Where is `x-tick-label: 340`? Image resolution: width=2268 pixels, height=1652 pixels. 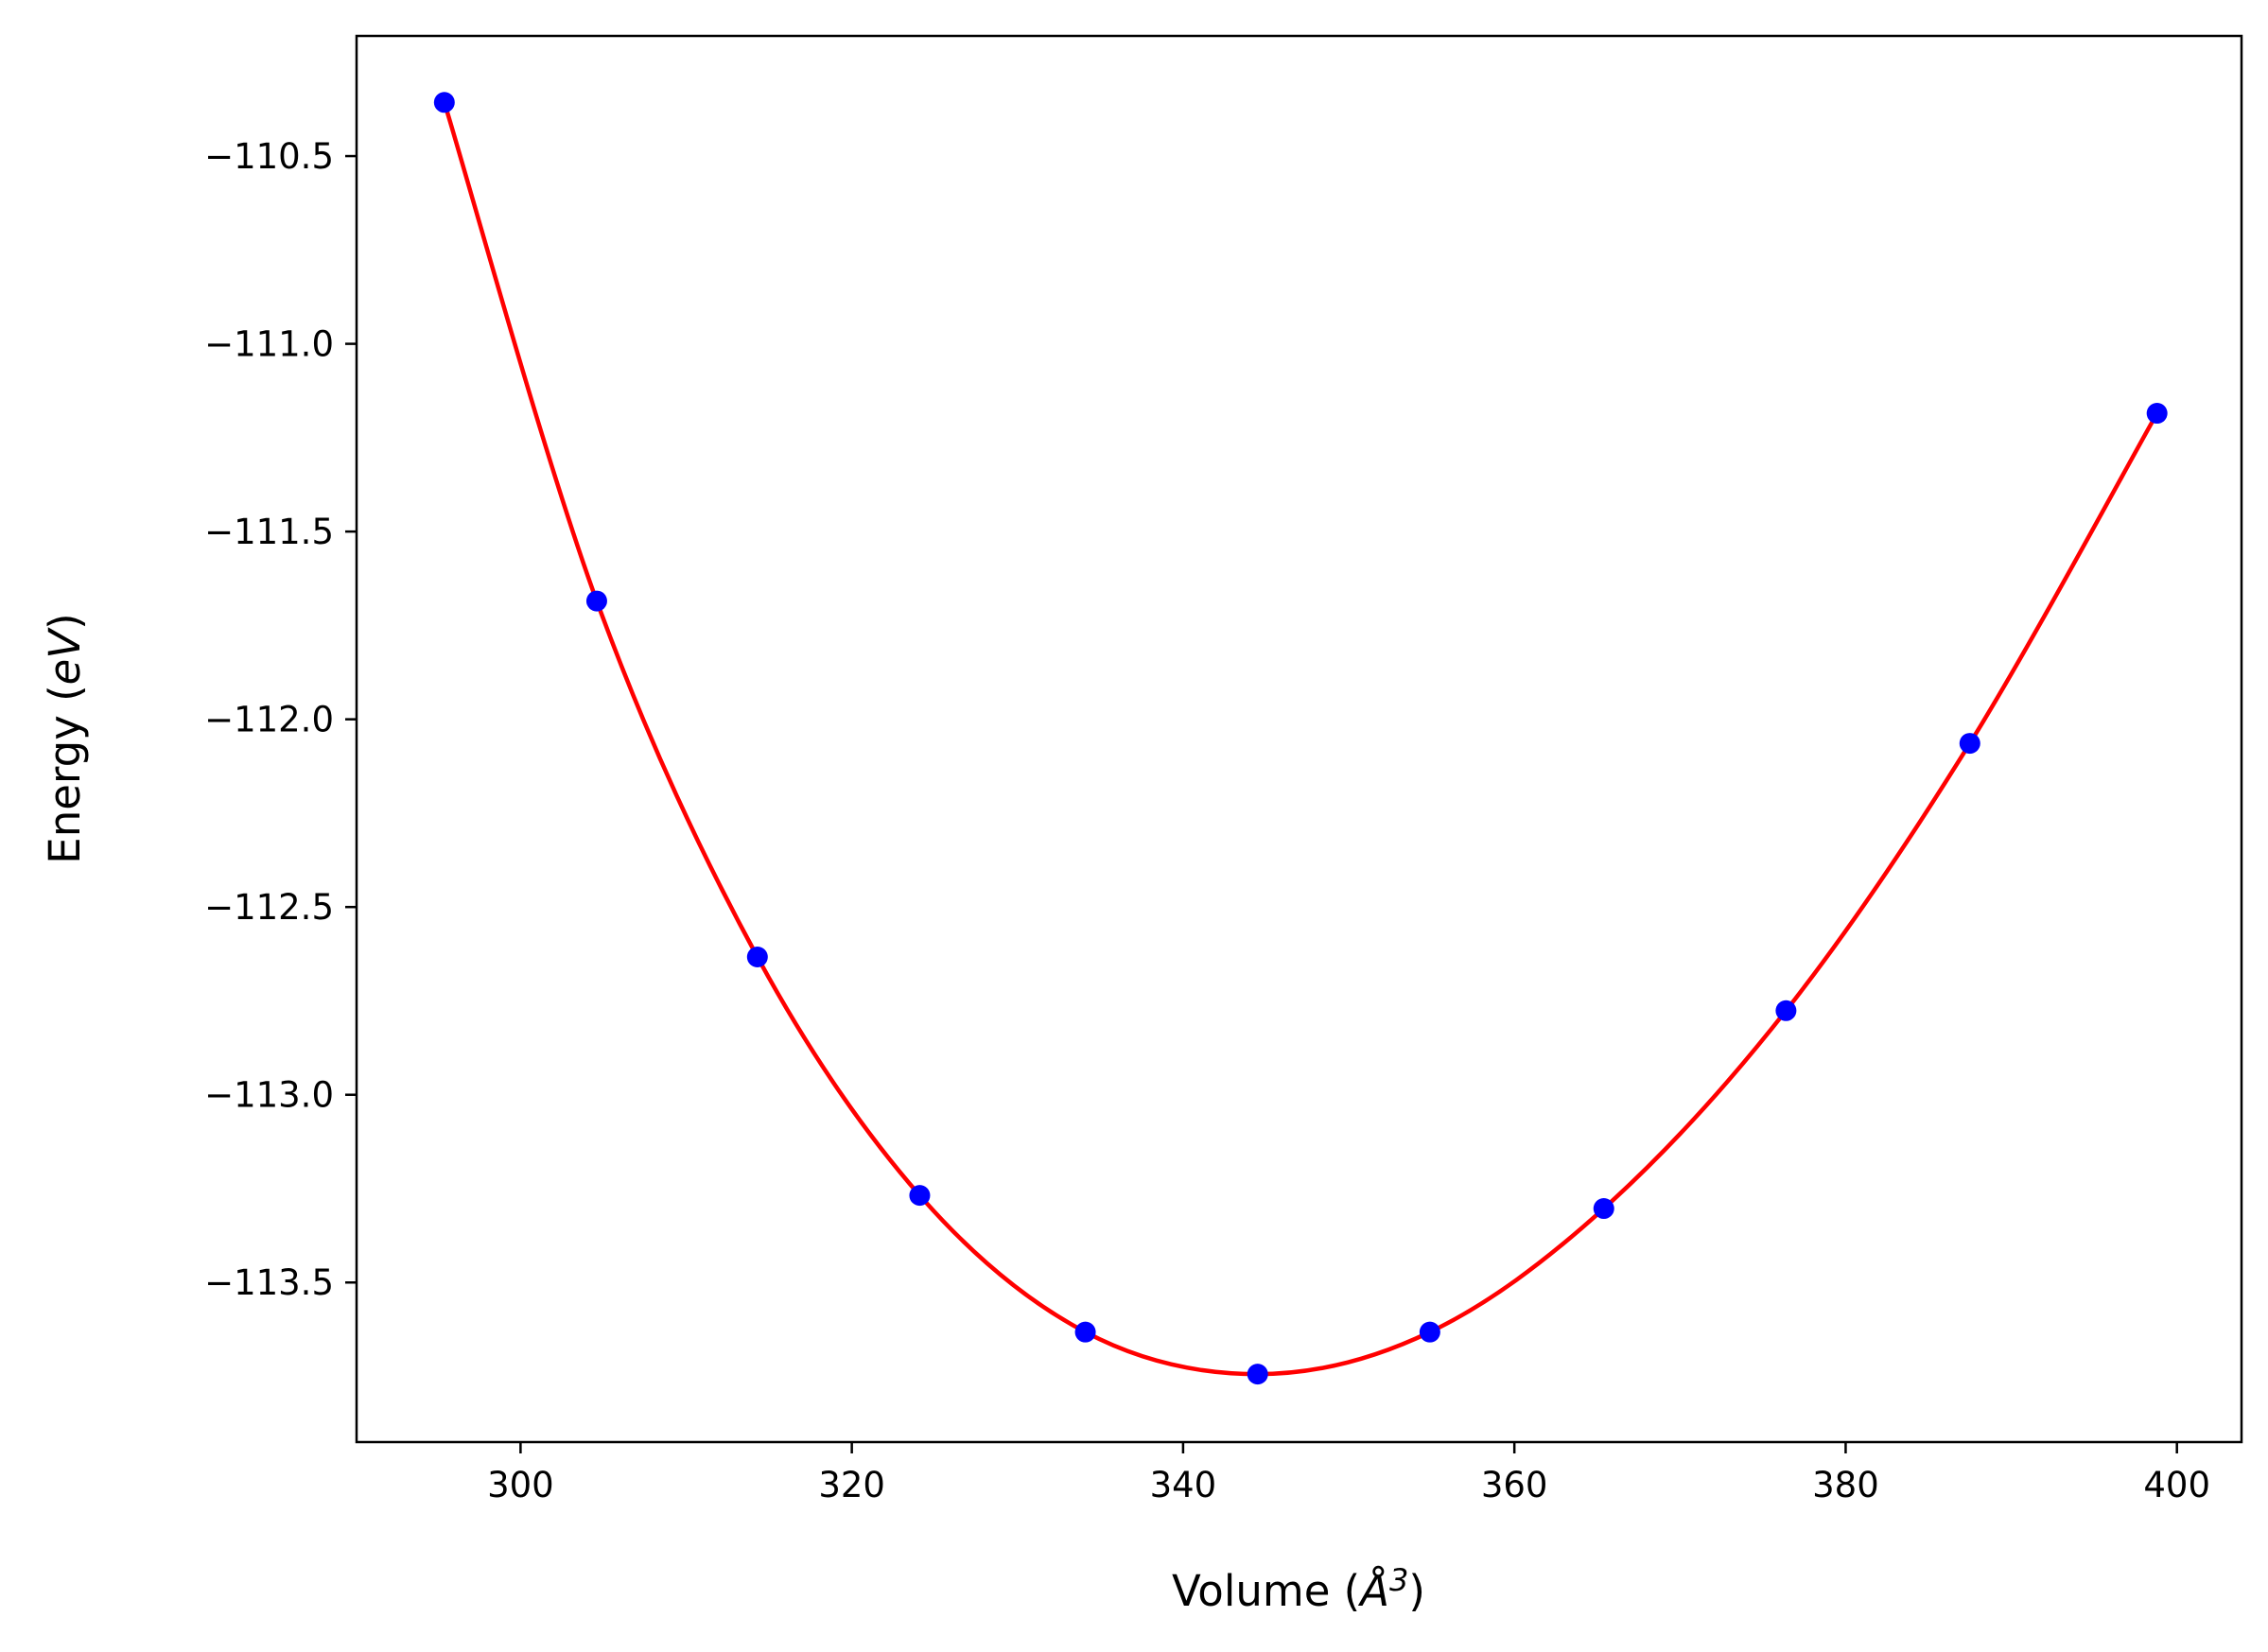
x-tick-label: 340 is located at coordinates (1183, 1485).